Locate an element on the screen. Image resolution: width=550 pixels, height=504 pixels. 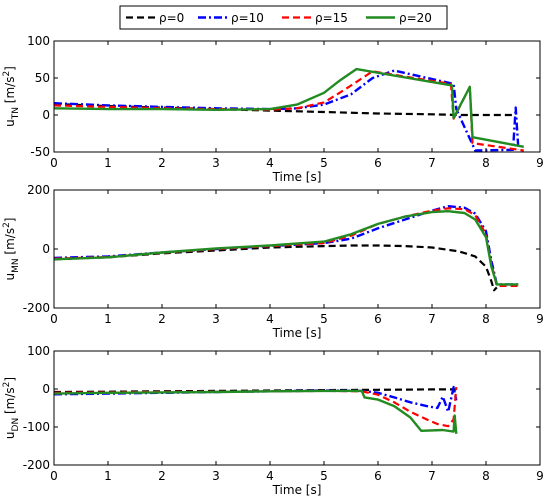
legend-label: ρ=0 is located at coordinates (171, 18).